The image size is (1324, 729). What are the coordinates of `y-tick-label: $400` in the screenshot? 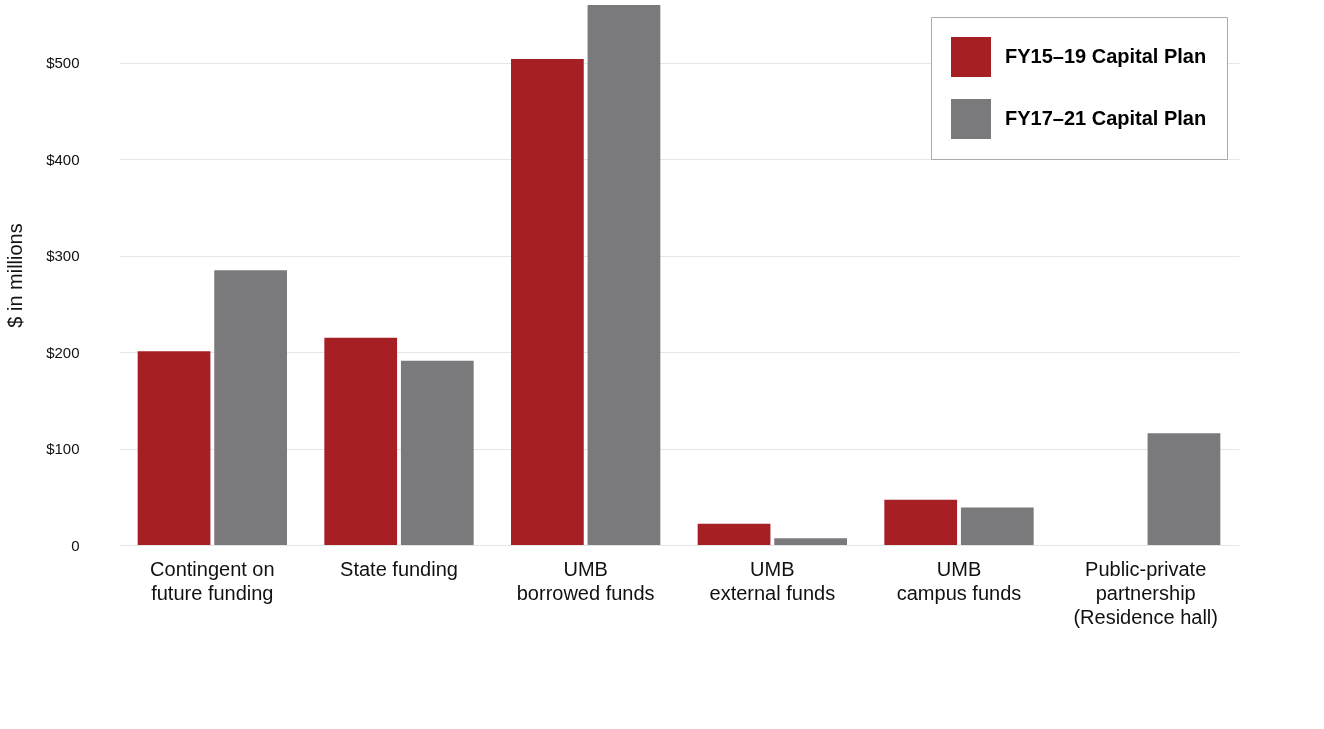 It's located at (63, 159).